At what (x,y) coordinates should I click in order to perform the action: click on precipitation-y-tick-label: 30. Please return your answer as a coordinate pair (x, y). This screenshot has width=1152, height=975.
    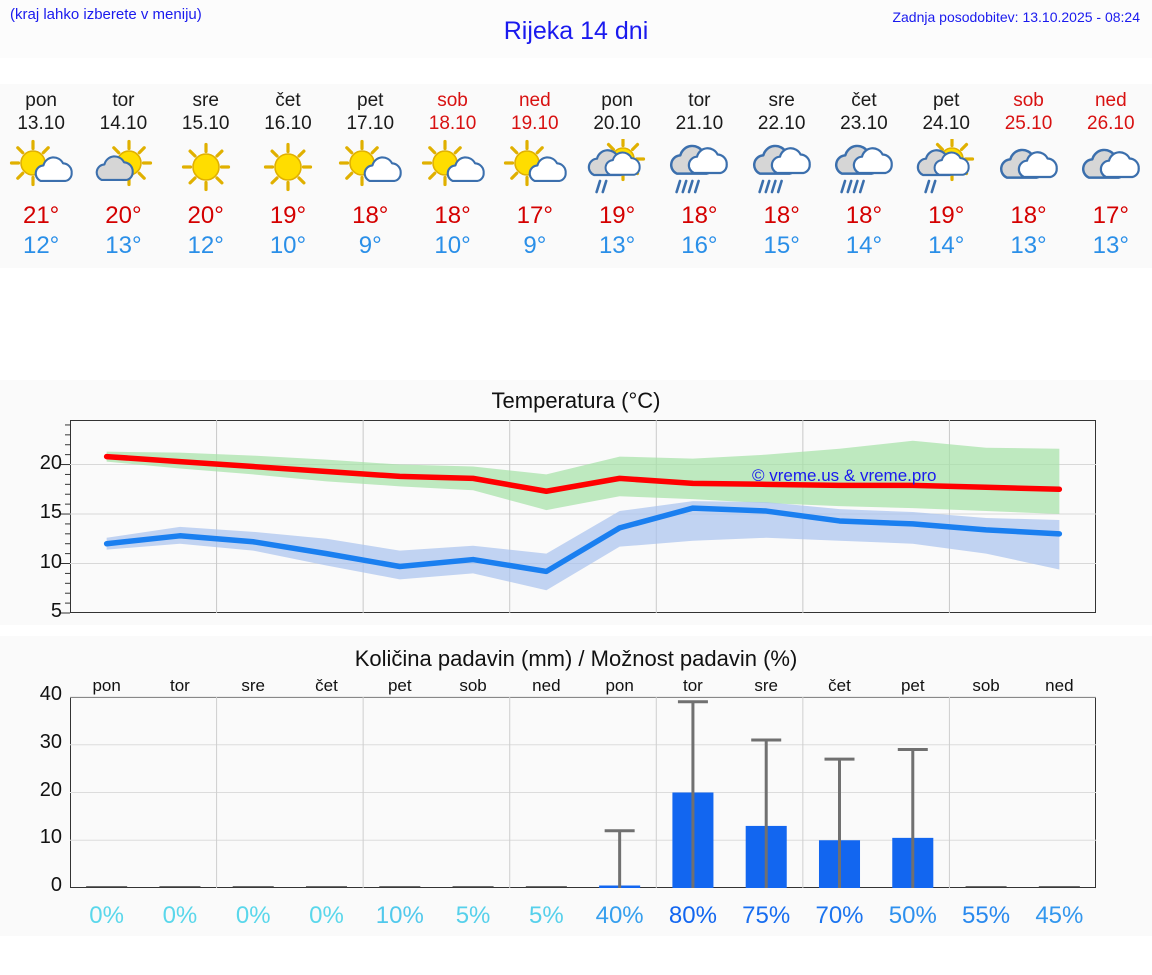
    Looking at the image, I should click on (50, 741).